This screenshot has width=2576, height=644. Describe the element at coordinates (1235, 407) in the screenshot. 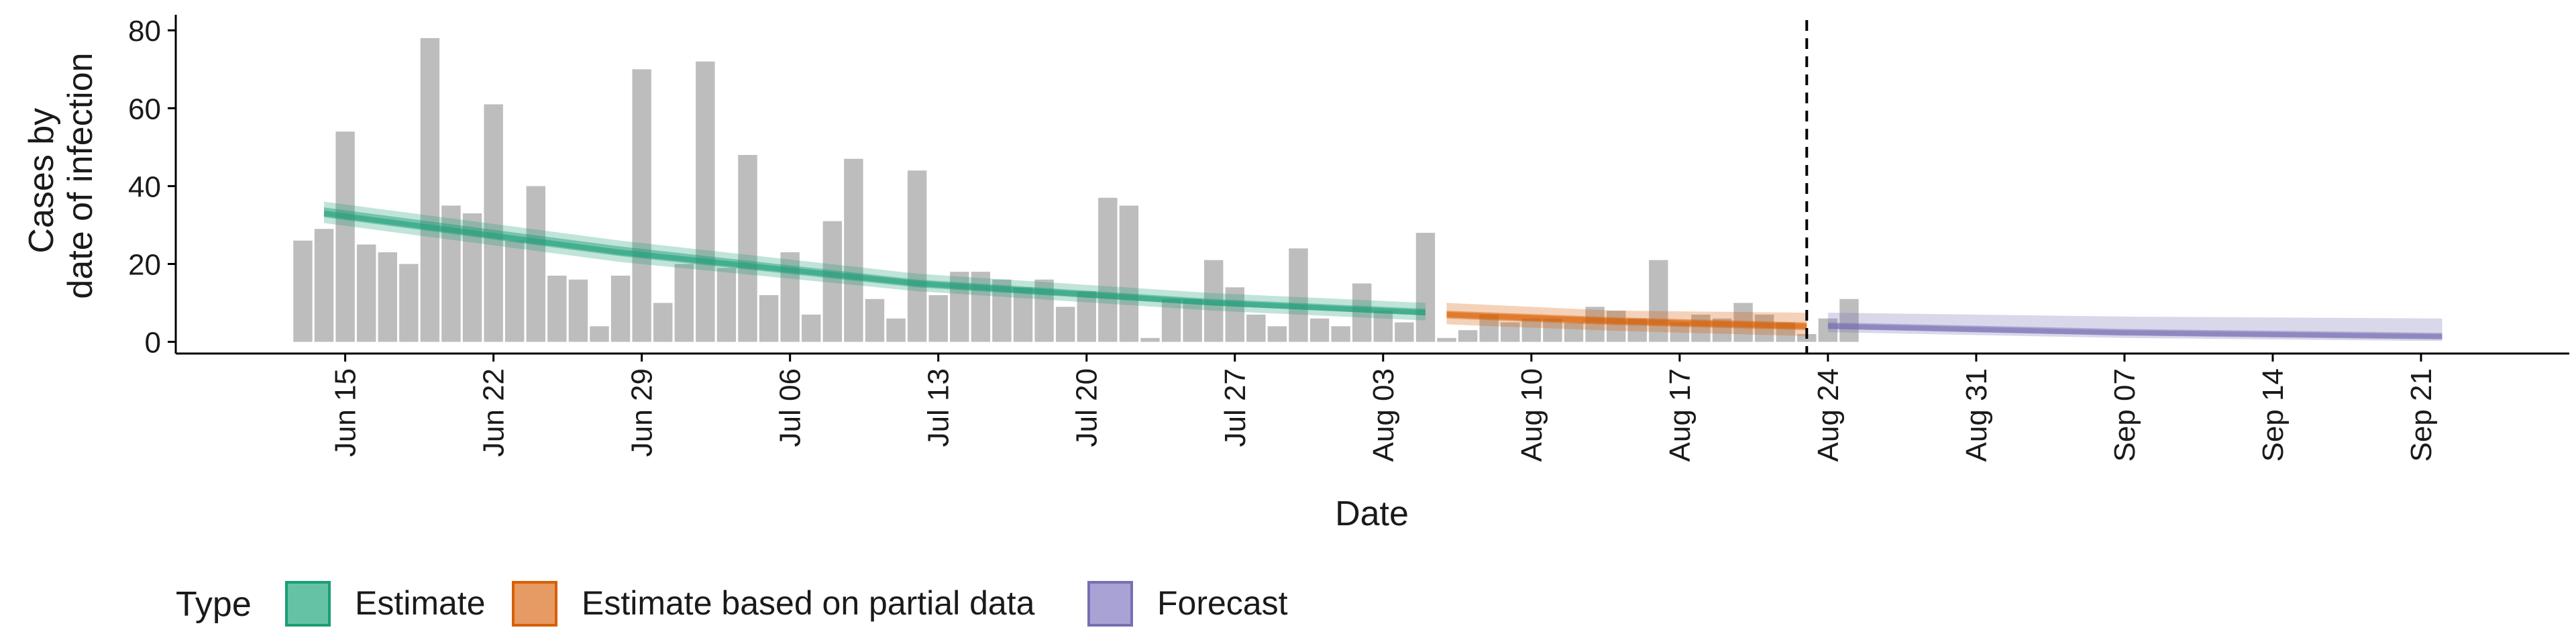

I see `x-tick-label: Jul 27` at that location.